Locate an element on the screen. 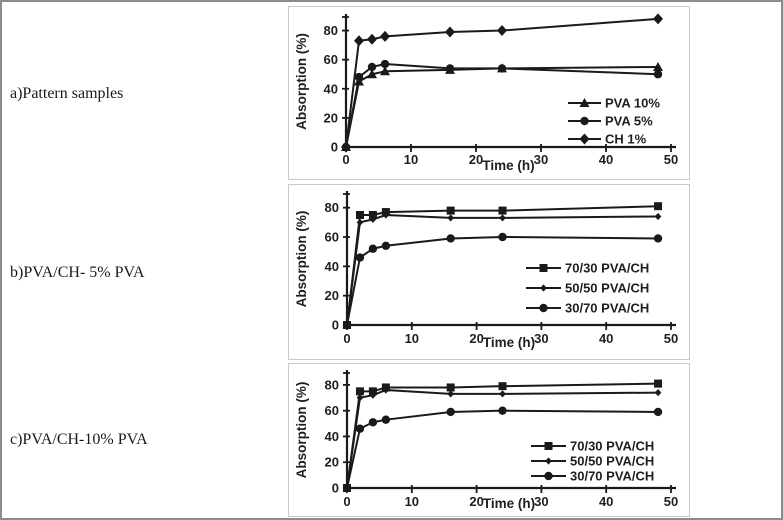 The width and height of the screenshot is (783, 520). svg-text: 30/70 PVA/CH is located at coordinates (612, 476).